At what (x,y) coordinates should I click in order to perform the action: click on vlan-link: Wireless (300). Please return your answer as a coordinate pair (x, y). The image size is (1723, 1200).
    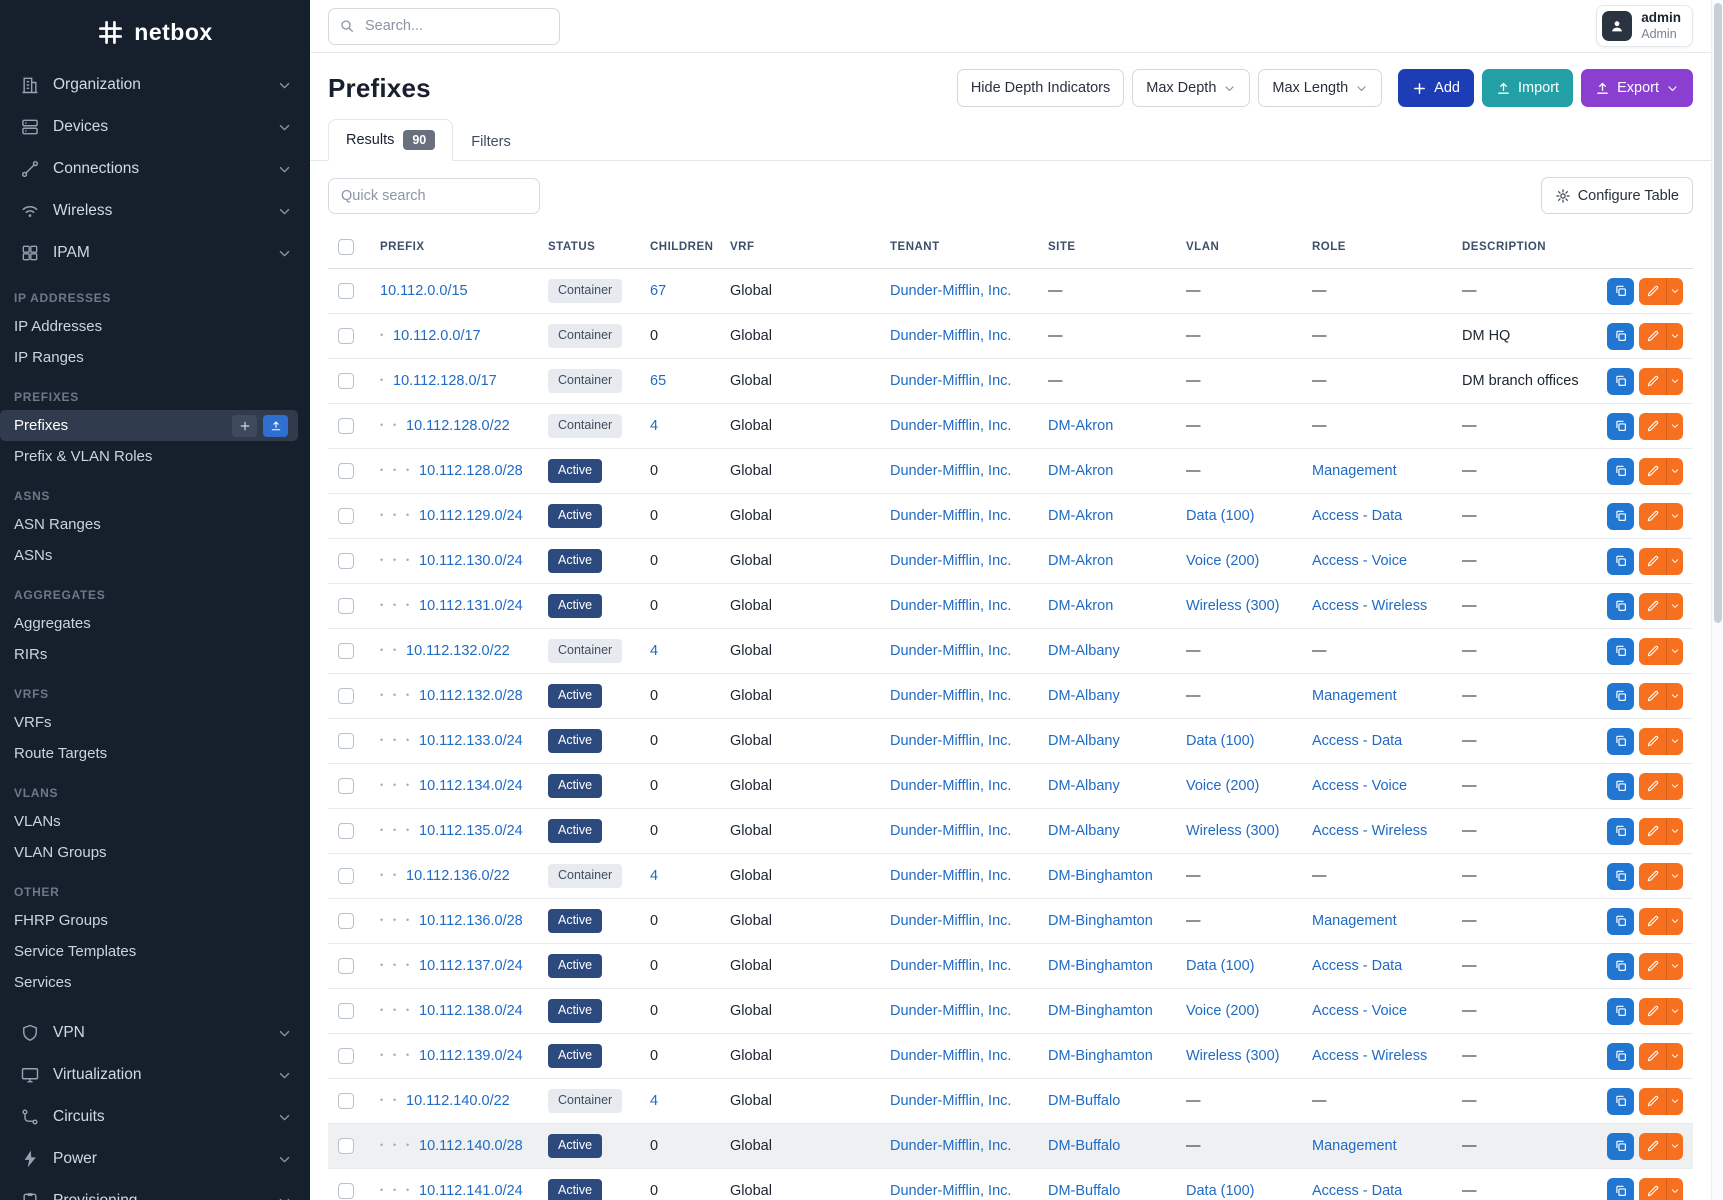
    Looking at the image, I should click on (1233, 606).